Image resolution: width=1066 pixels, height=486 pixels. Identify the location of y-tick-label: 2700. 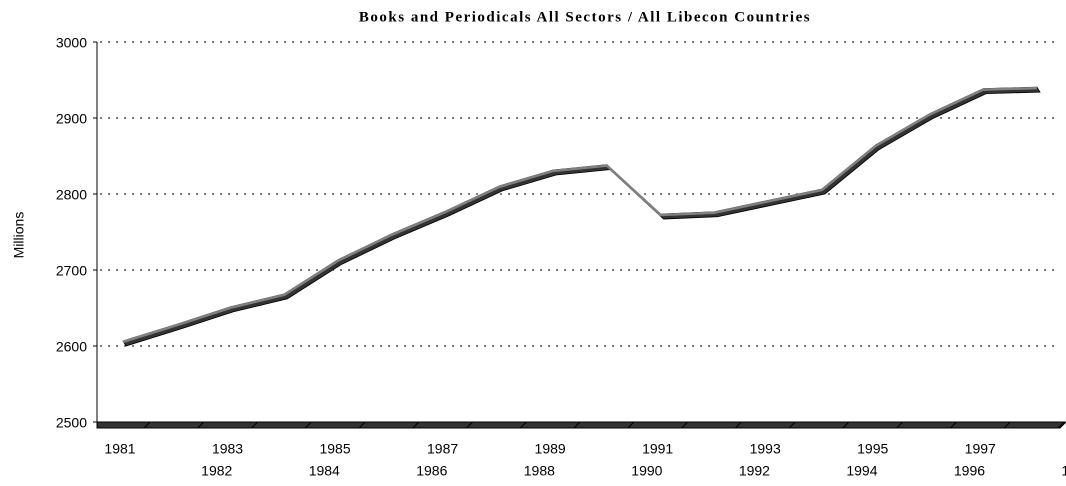
(71, 271).